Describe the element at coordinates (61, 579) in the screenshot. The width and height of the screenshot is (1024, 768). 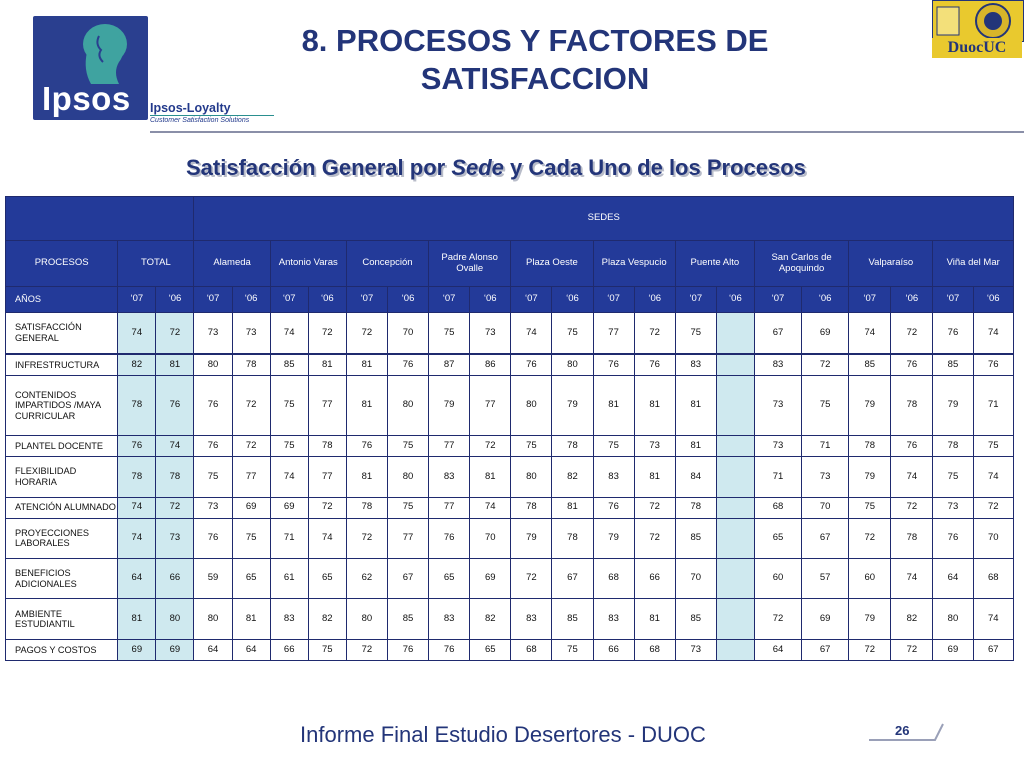
I see `process-name: BENEFICIOS ADICIONALES` at that location.